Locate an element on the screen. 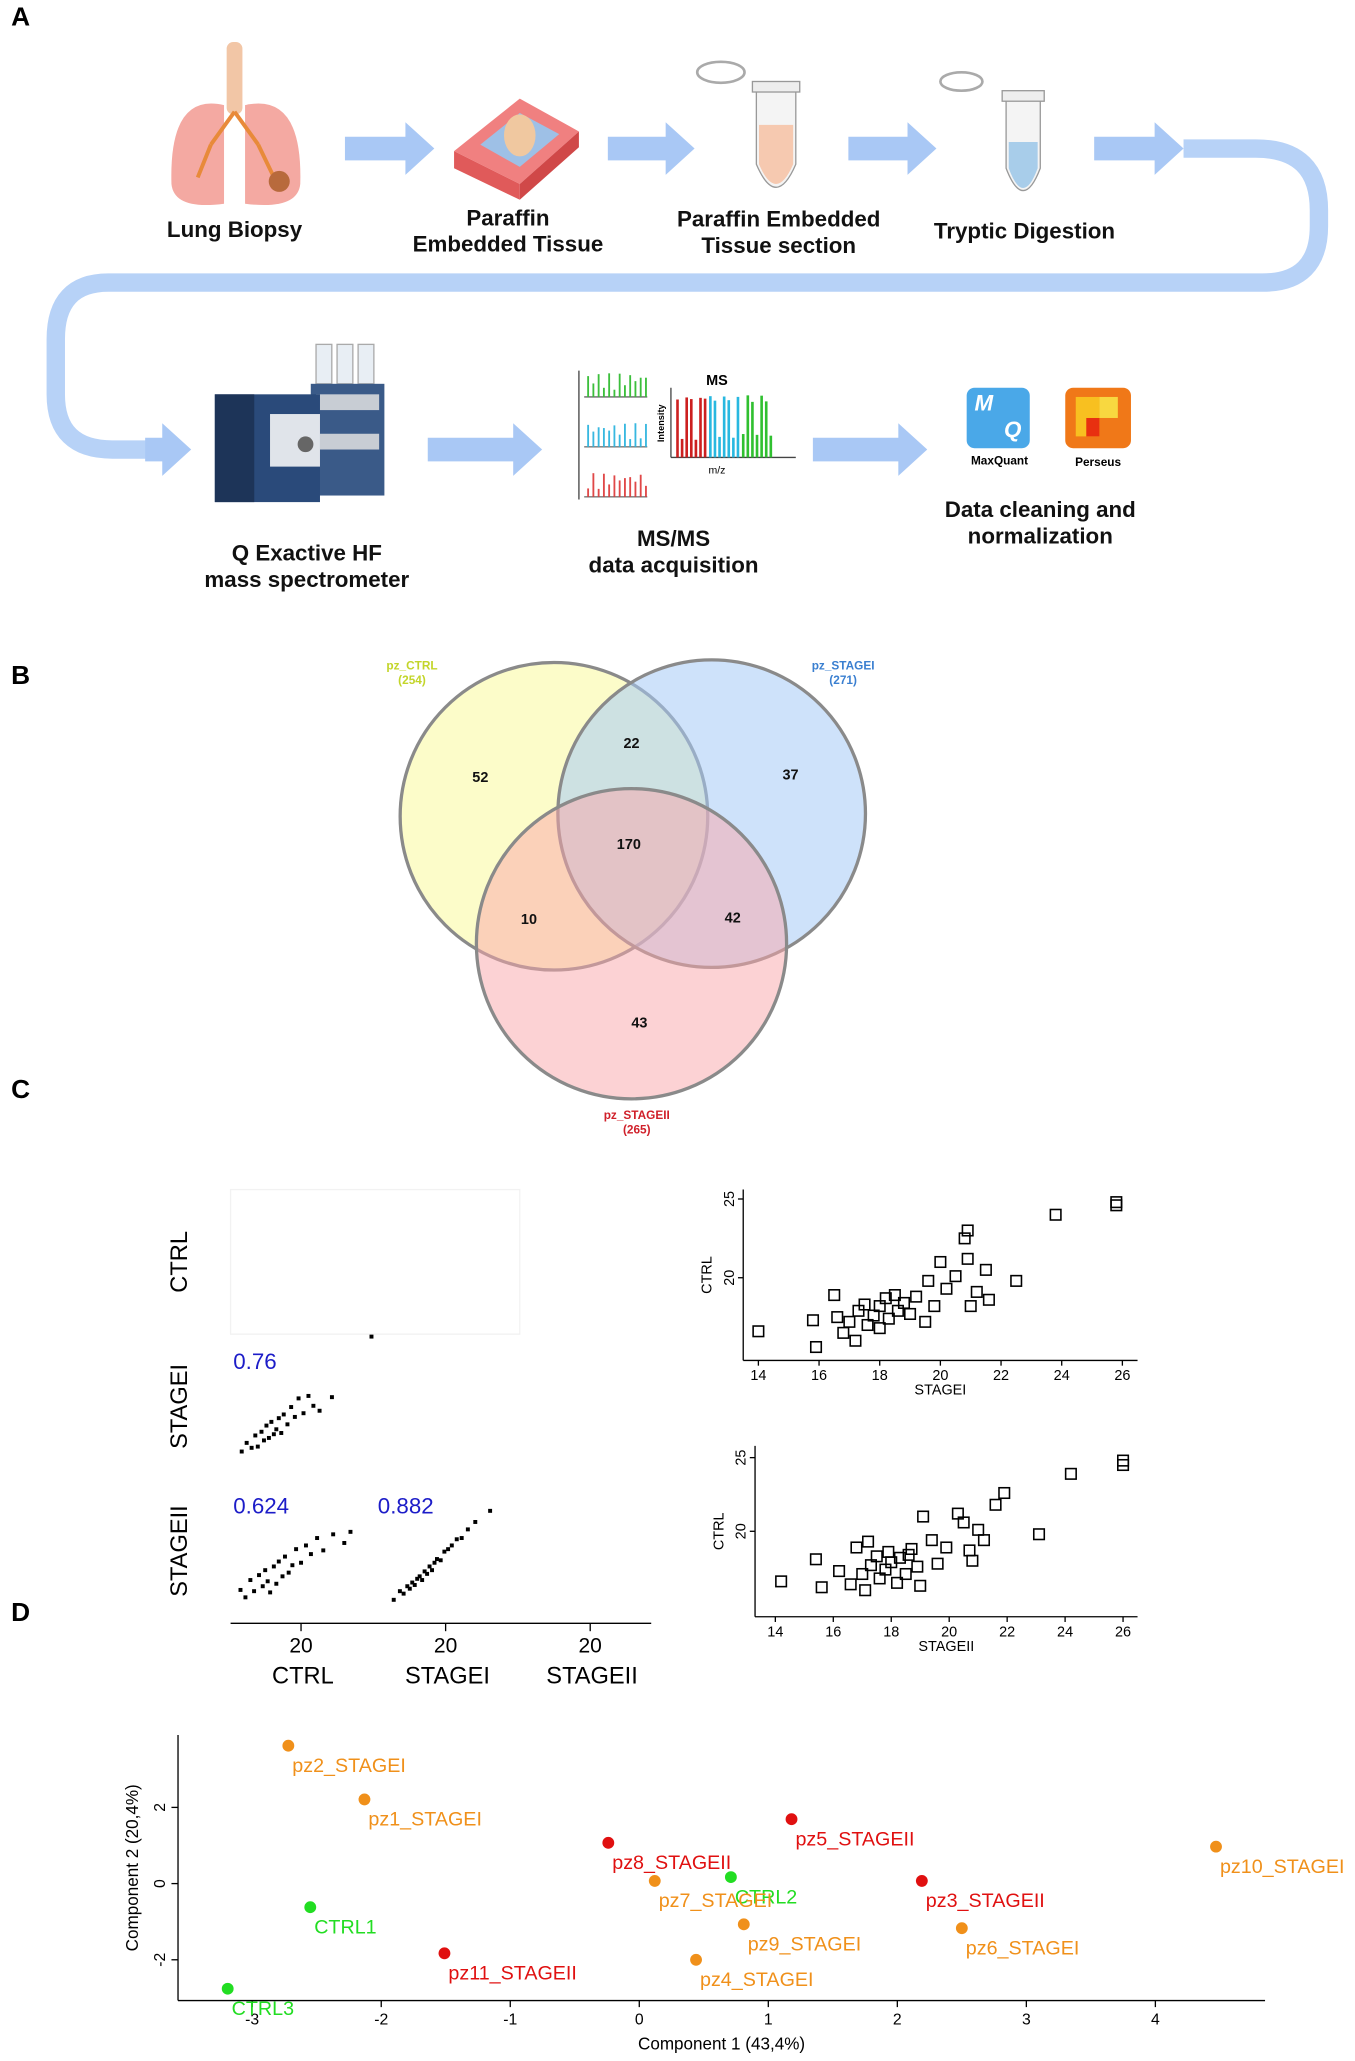 The width and height of the screenshot is (1355, 2061). correlation-label: 0.624 is located at coordinates (261, 1506).